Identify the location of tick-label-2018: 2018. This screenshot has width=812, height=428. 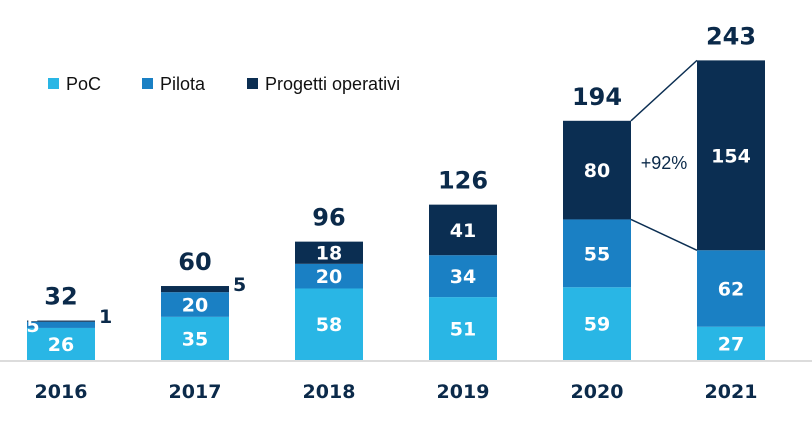
(329, 392).